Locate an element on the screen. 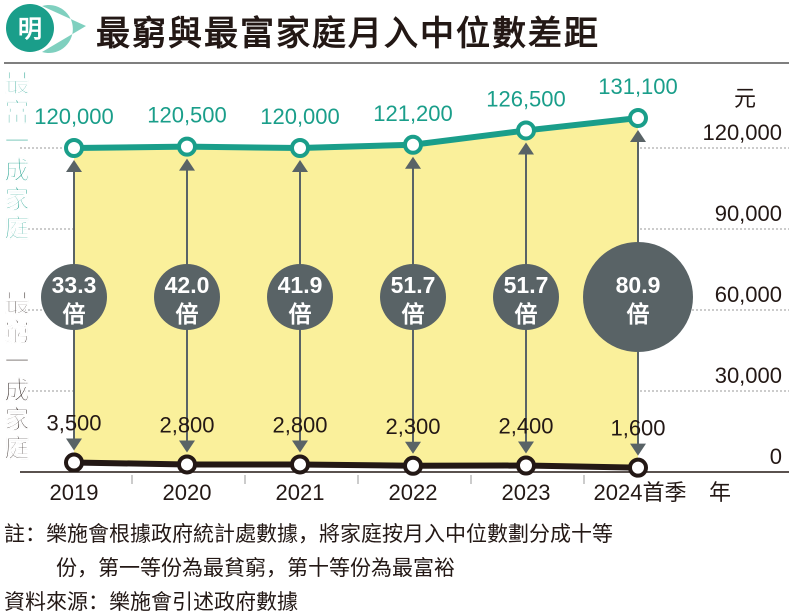 The image size is (789, 616). y-tick-label: 120,000 is located at coordinates (742, 132).